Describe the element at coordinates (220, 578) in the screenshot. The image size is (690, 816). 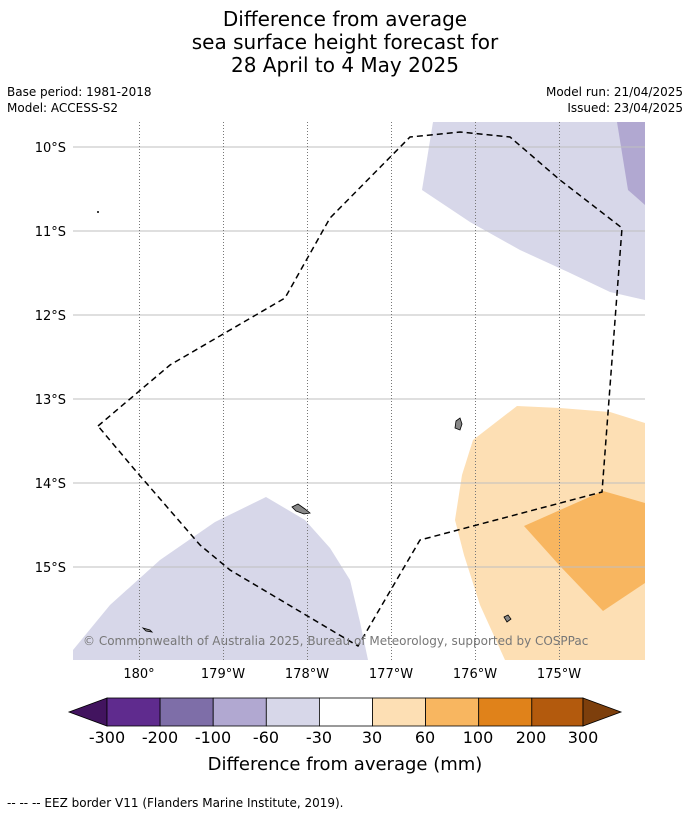
I see `anomaly-region-neg-sw` at that location.